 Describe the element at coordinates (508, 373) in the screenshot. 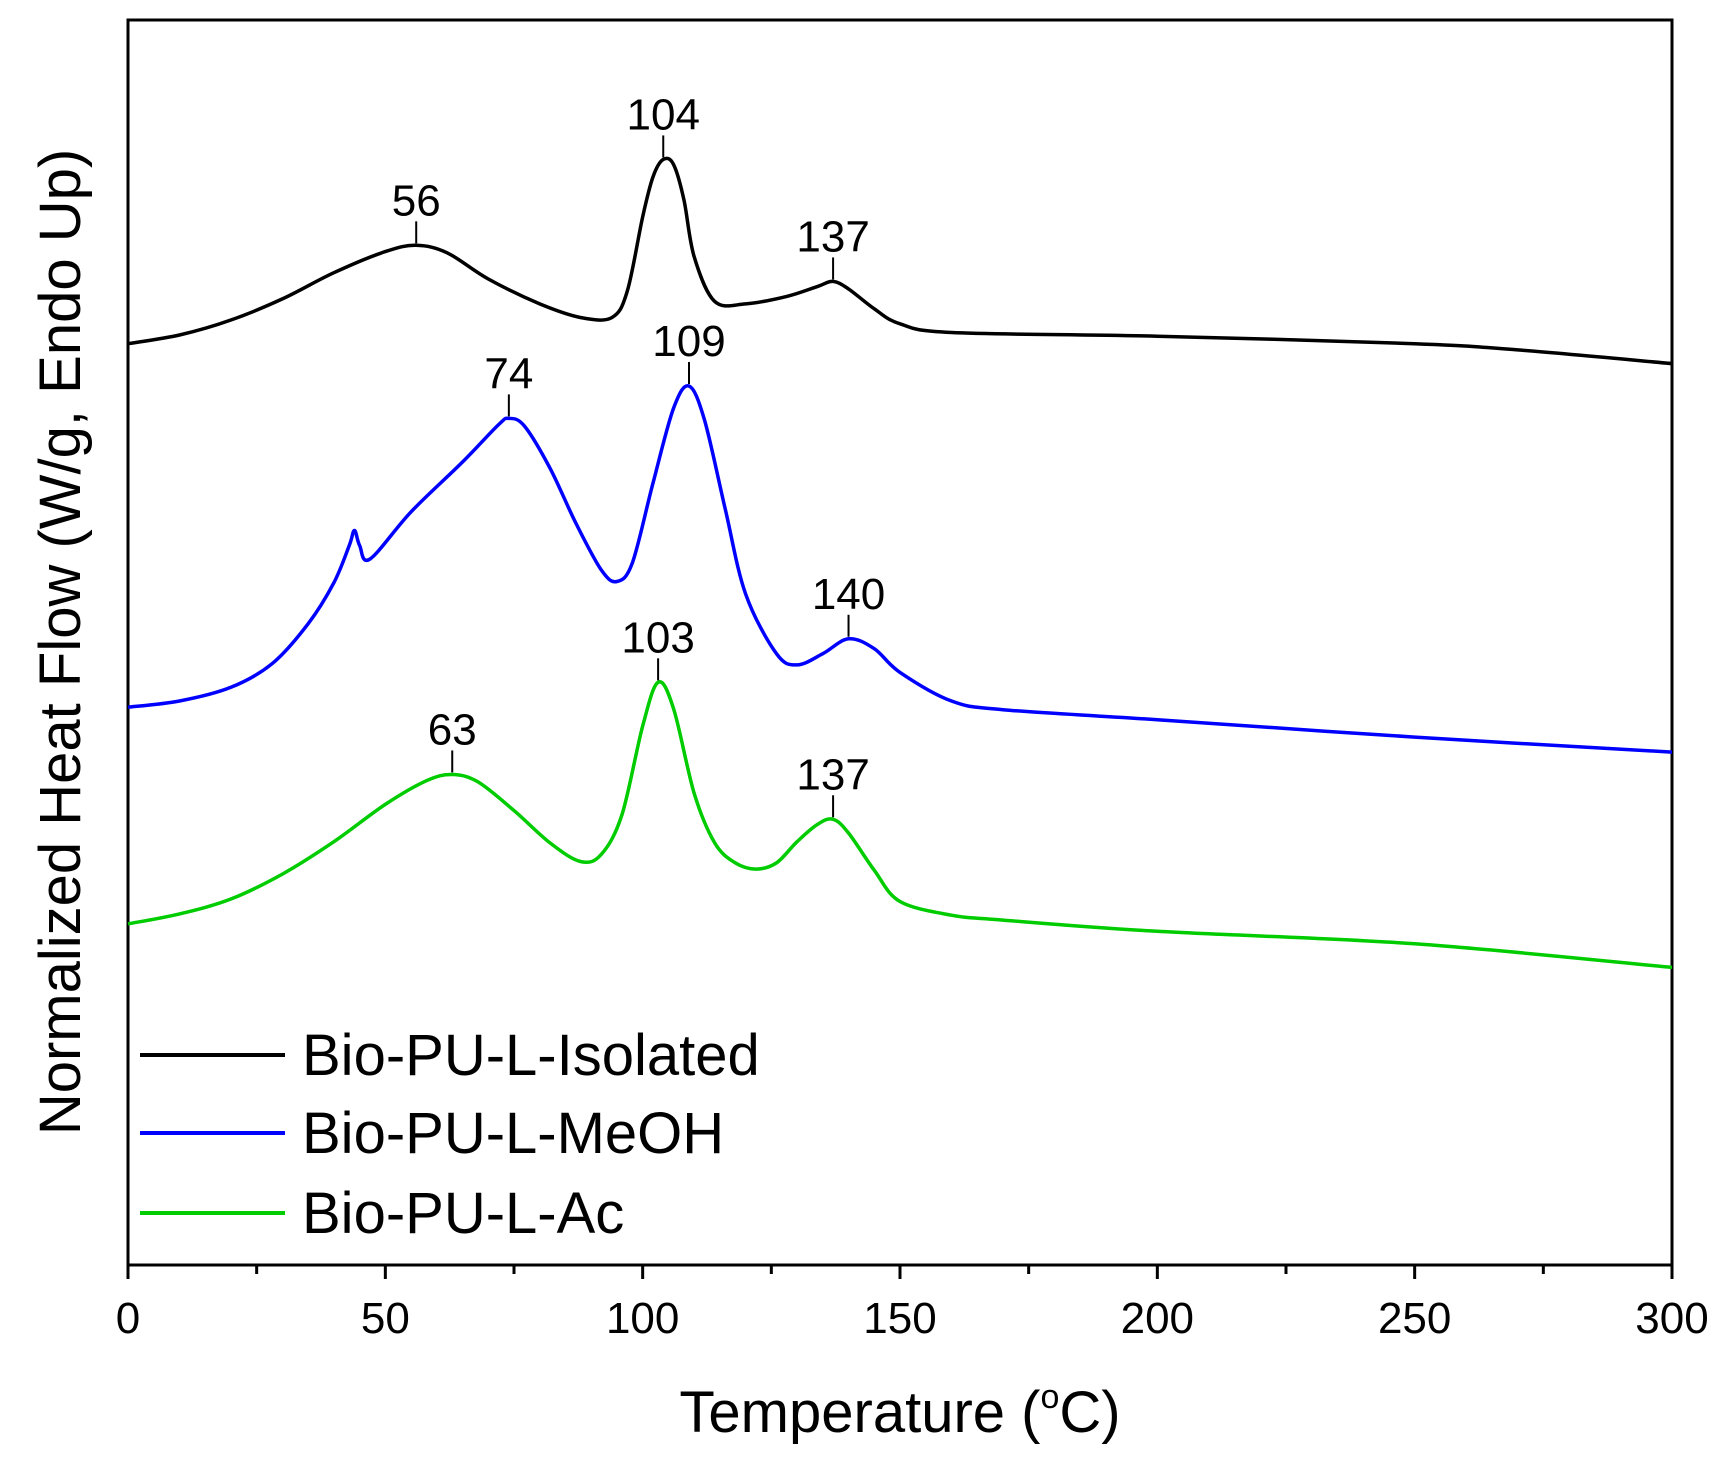

I see `peak-label: 74` at that location.